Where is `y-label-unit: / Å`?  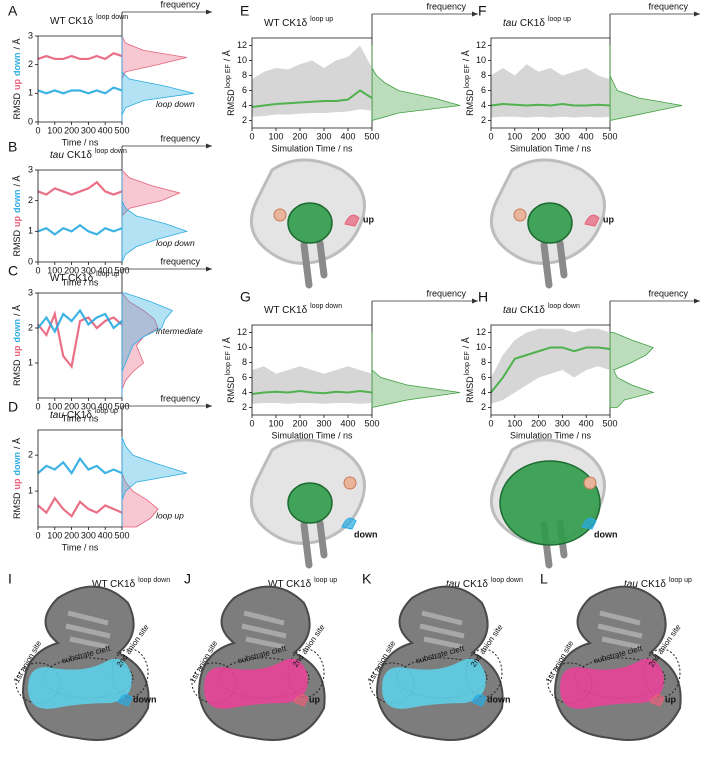 y-label-unit: / Å is located at coordinates (17, 43).